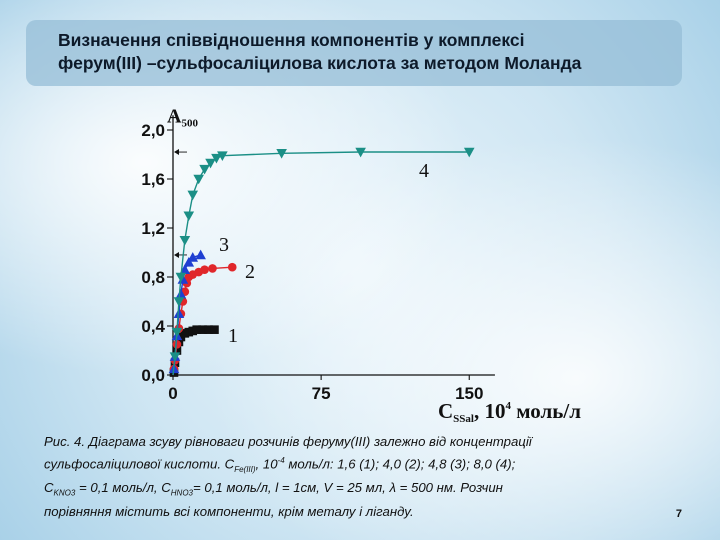  I want to click on y-tick-label: 1,6, so click(153, 179).